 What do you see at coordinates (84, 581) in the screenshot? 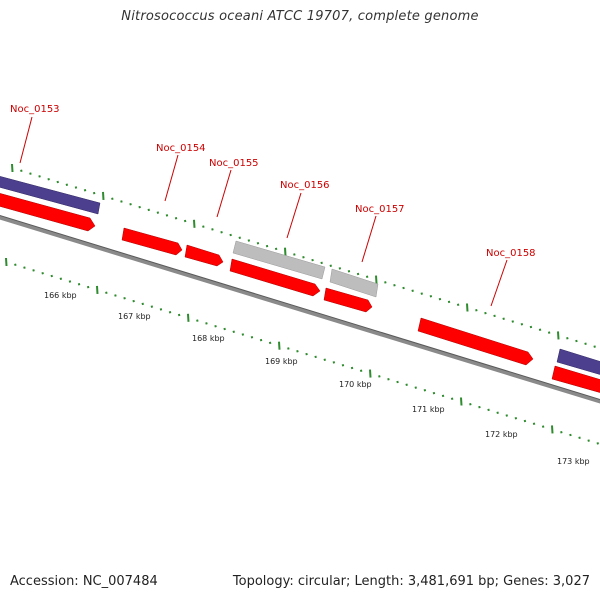
I see `accession-text: Accession: NC_007484` at bounding box center [84, 581].